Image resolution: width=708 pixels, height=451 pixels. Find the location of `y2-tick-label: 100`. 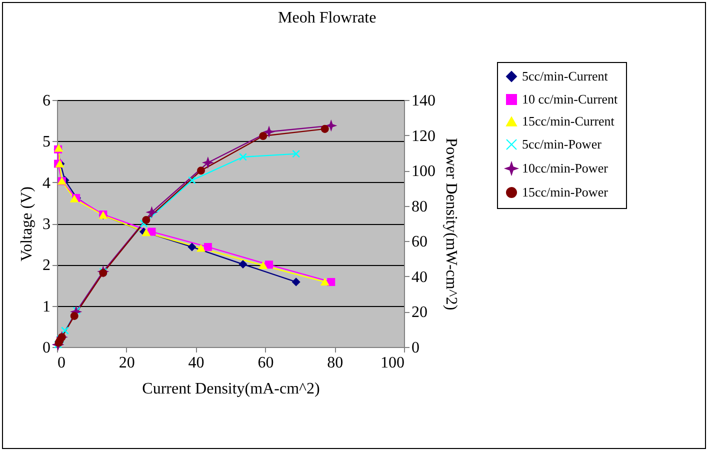

y2-tick-label: 100 is located at coordinates (424, 171).